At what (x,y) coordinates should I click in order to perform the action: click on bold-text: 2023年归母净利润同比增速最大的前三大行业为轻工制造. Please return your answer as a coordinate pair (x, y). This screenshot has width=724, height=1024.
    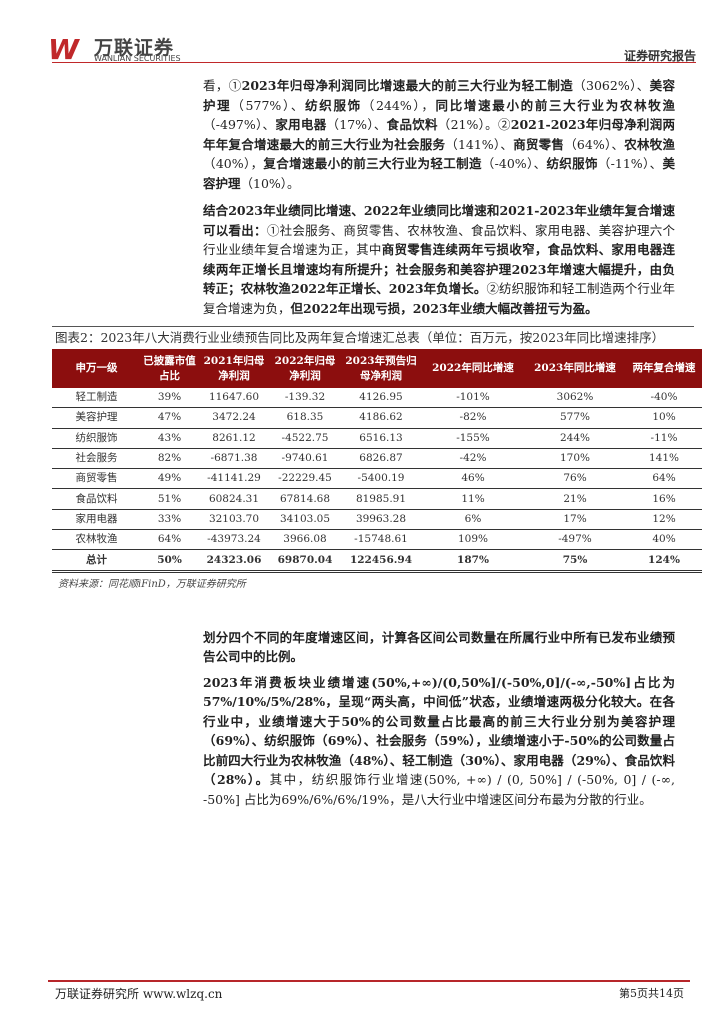
    Looking at the image, I should click on (407, 85).